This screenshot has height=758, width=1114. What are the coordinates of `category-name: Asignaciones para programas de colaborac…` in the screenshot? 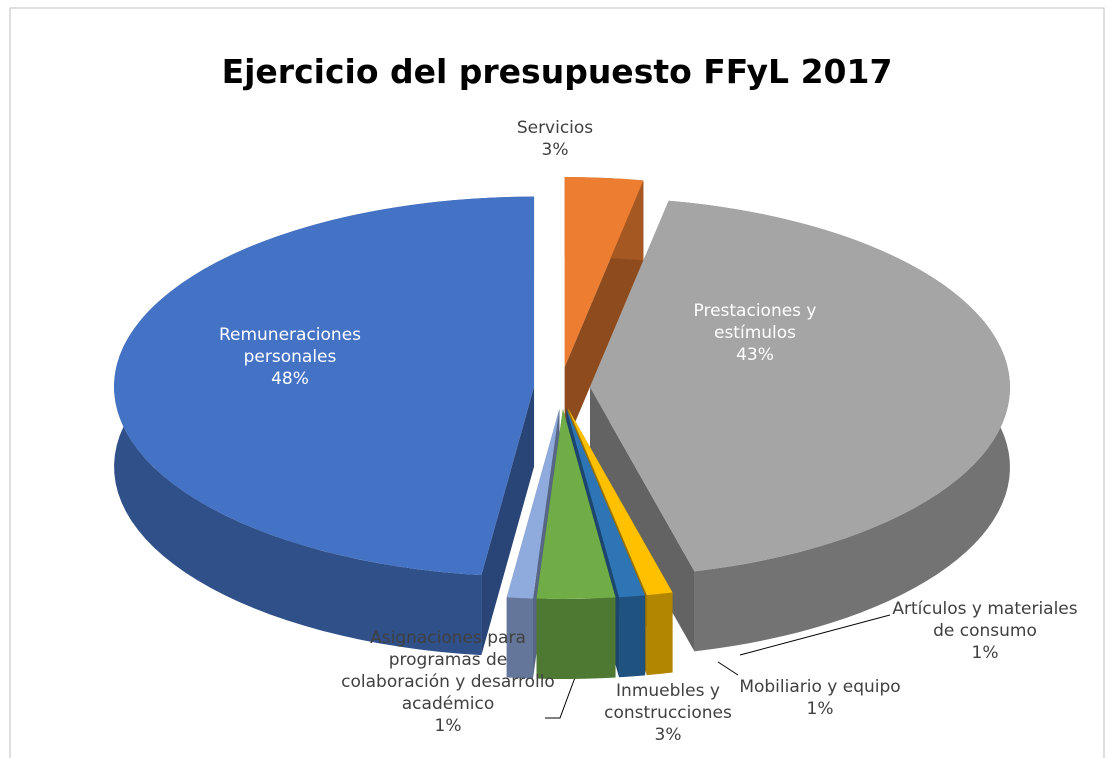 It's located at (448, 671).